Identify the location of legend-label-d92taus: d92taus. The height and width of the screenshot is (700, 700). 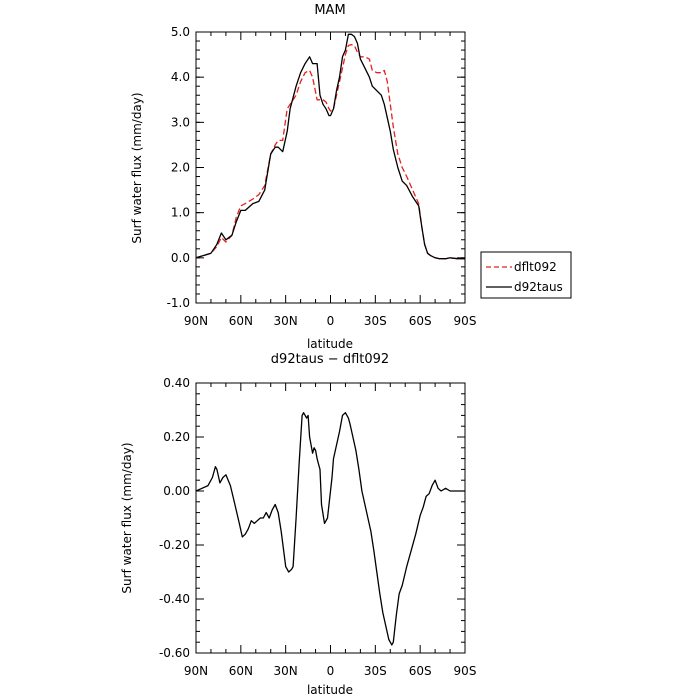
(538, 287).